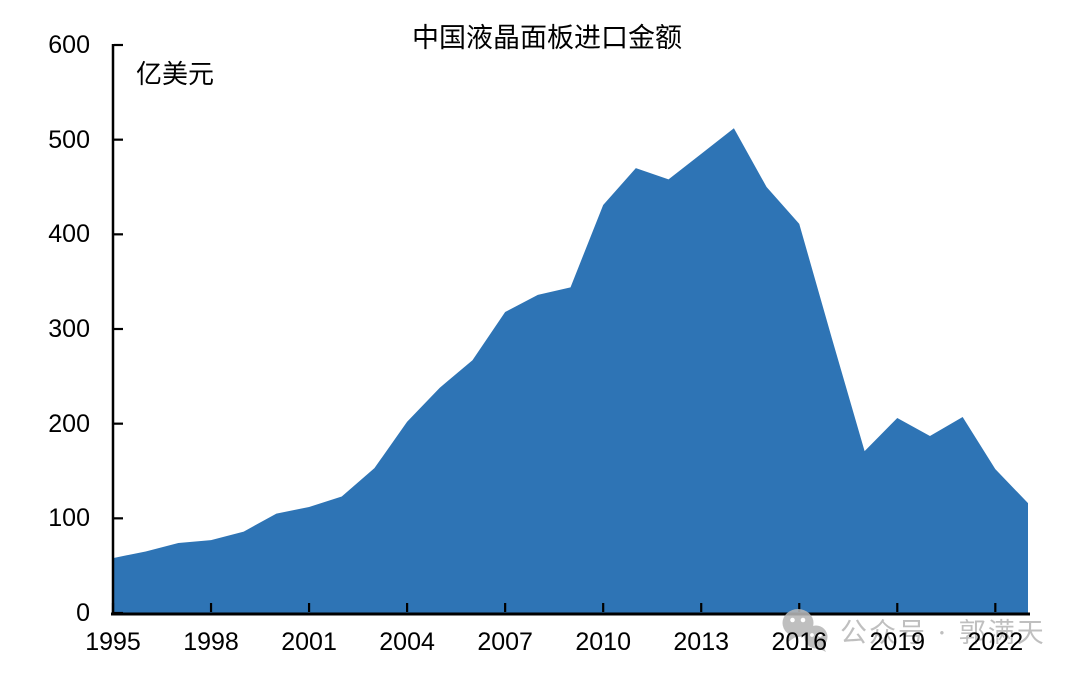 Image resolution: width=1080 pixels, height=680 pixels. Describe the element at coordinates (69, 45) in the screenshot. I see `y-axis-tick-label: 600` at that location.